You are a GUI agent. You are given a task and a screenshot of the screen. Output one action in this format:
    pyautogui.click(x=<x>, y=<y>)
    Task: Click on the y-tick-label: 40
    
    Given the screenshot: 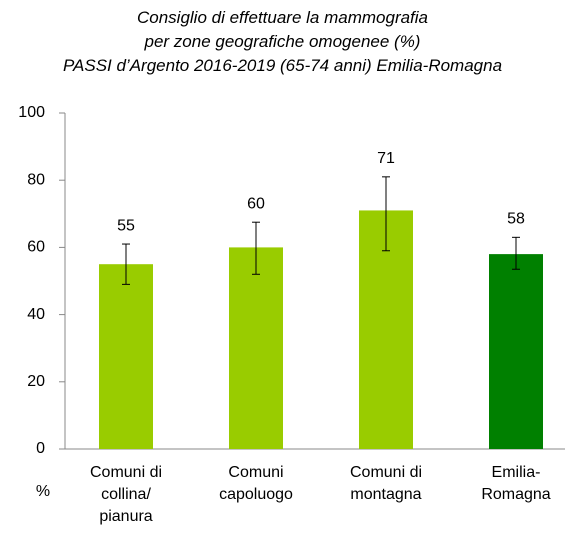 What is the action you would take?
    pyautogui.click(x=36, y=314)
    